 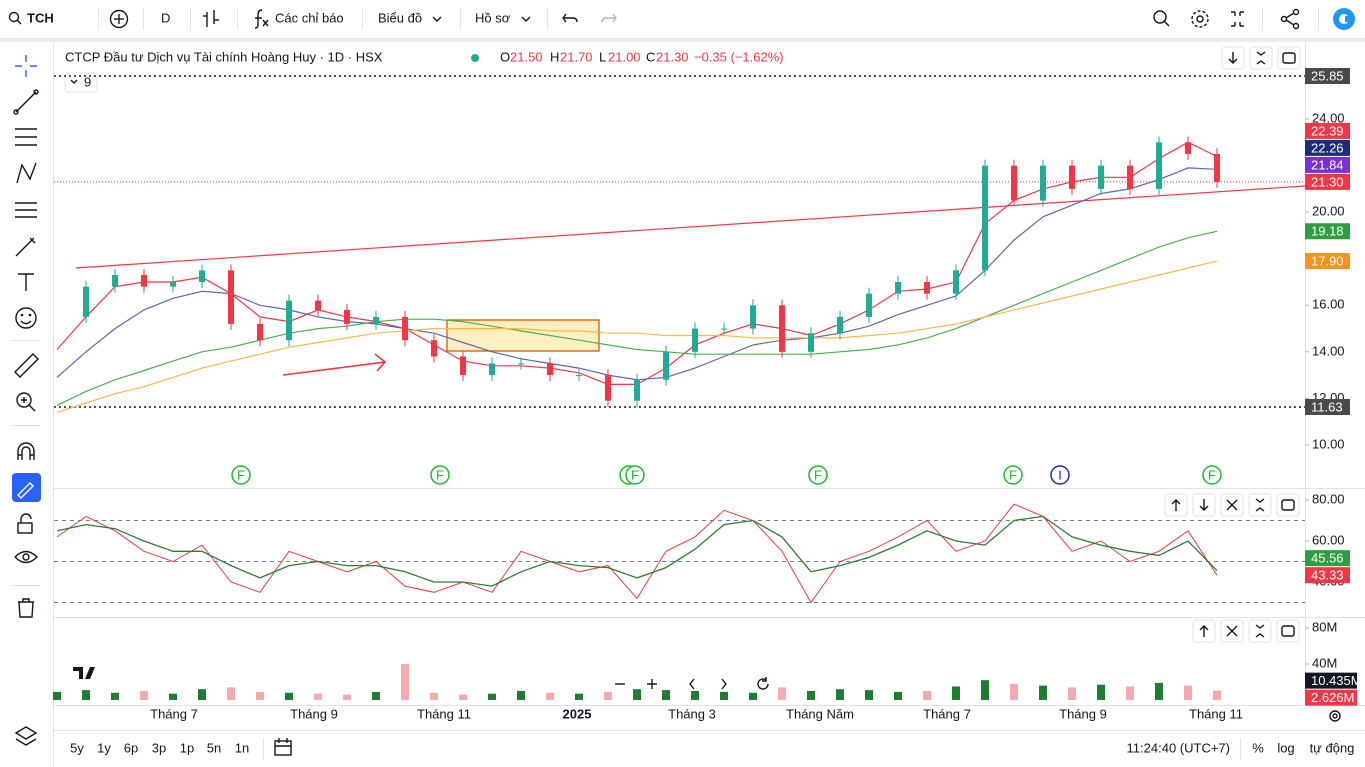 I want to click on x-tick-label: Tháng 9, so click(x=1083, y=713).